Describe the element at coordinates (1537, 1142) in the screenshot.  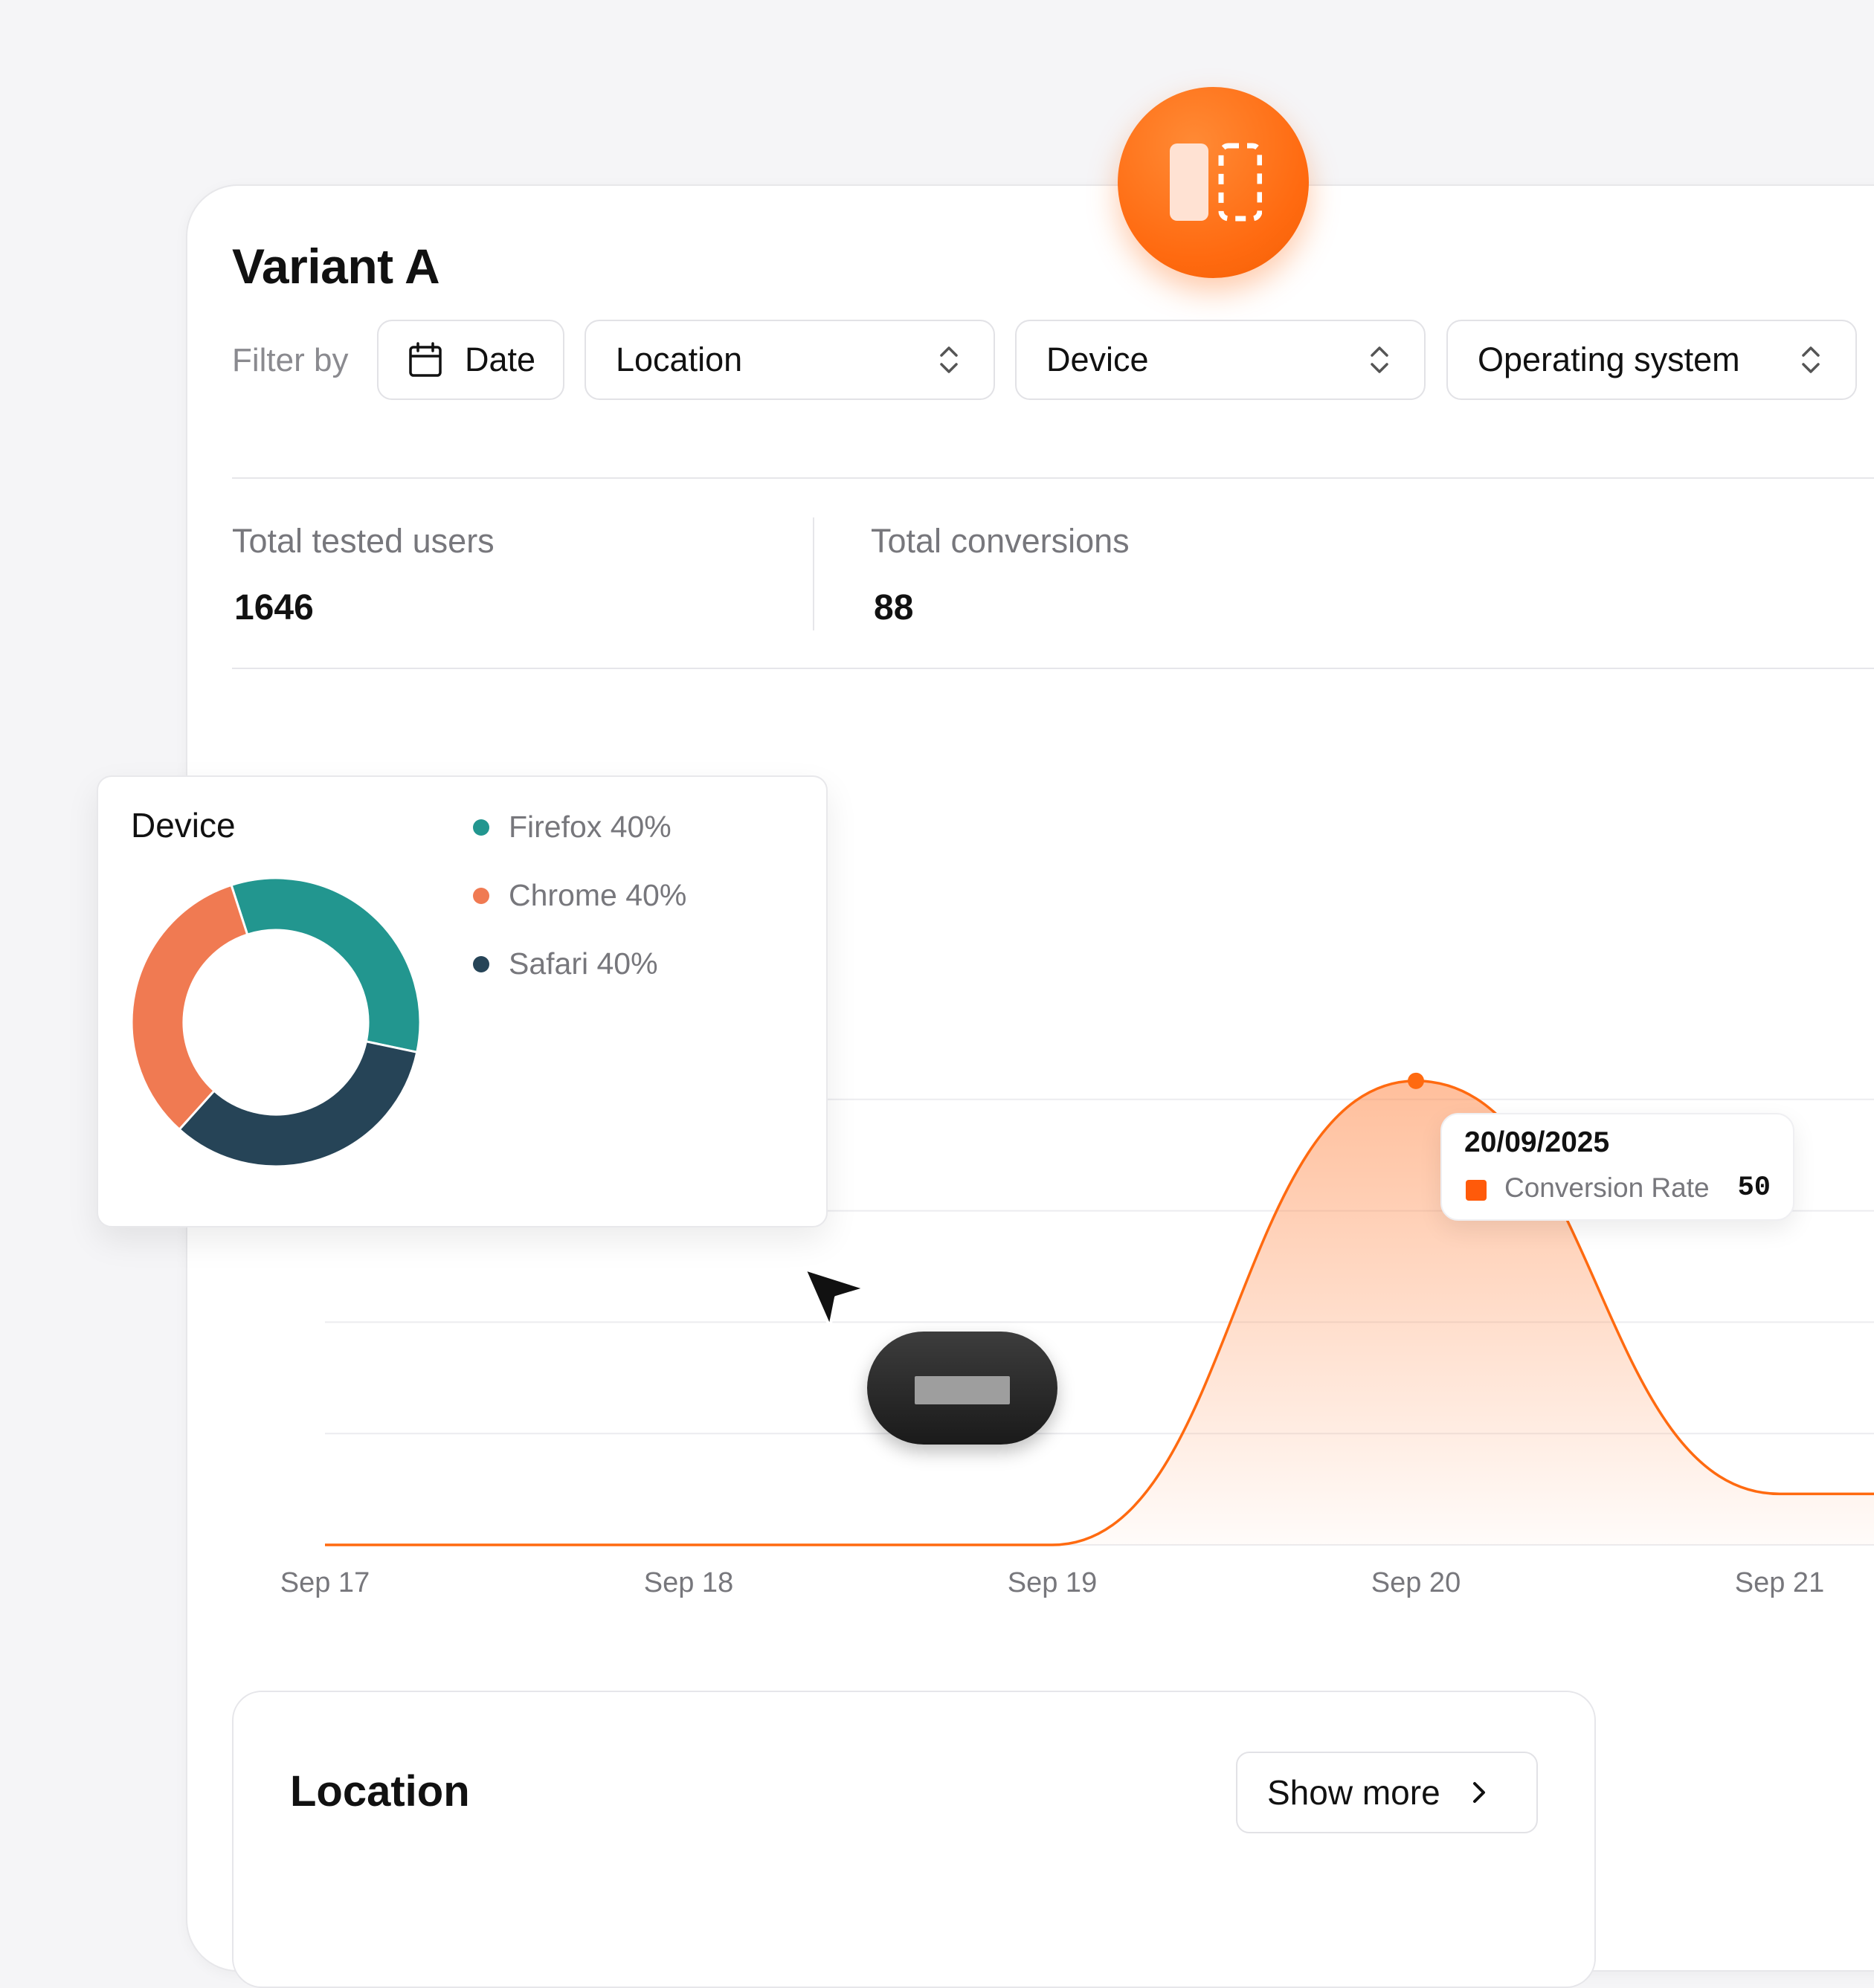
I see `tooltip-date: 20/09/2025` at that location.